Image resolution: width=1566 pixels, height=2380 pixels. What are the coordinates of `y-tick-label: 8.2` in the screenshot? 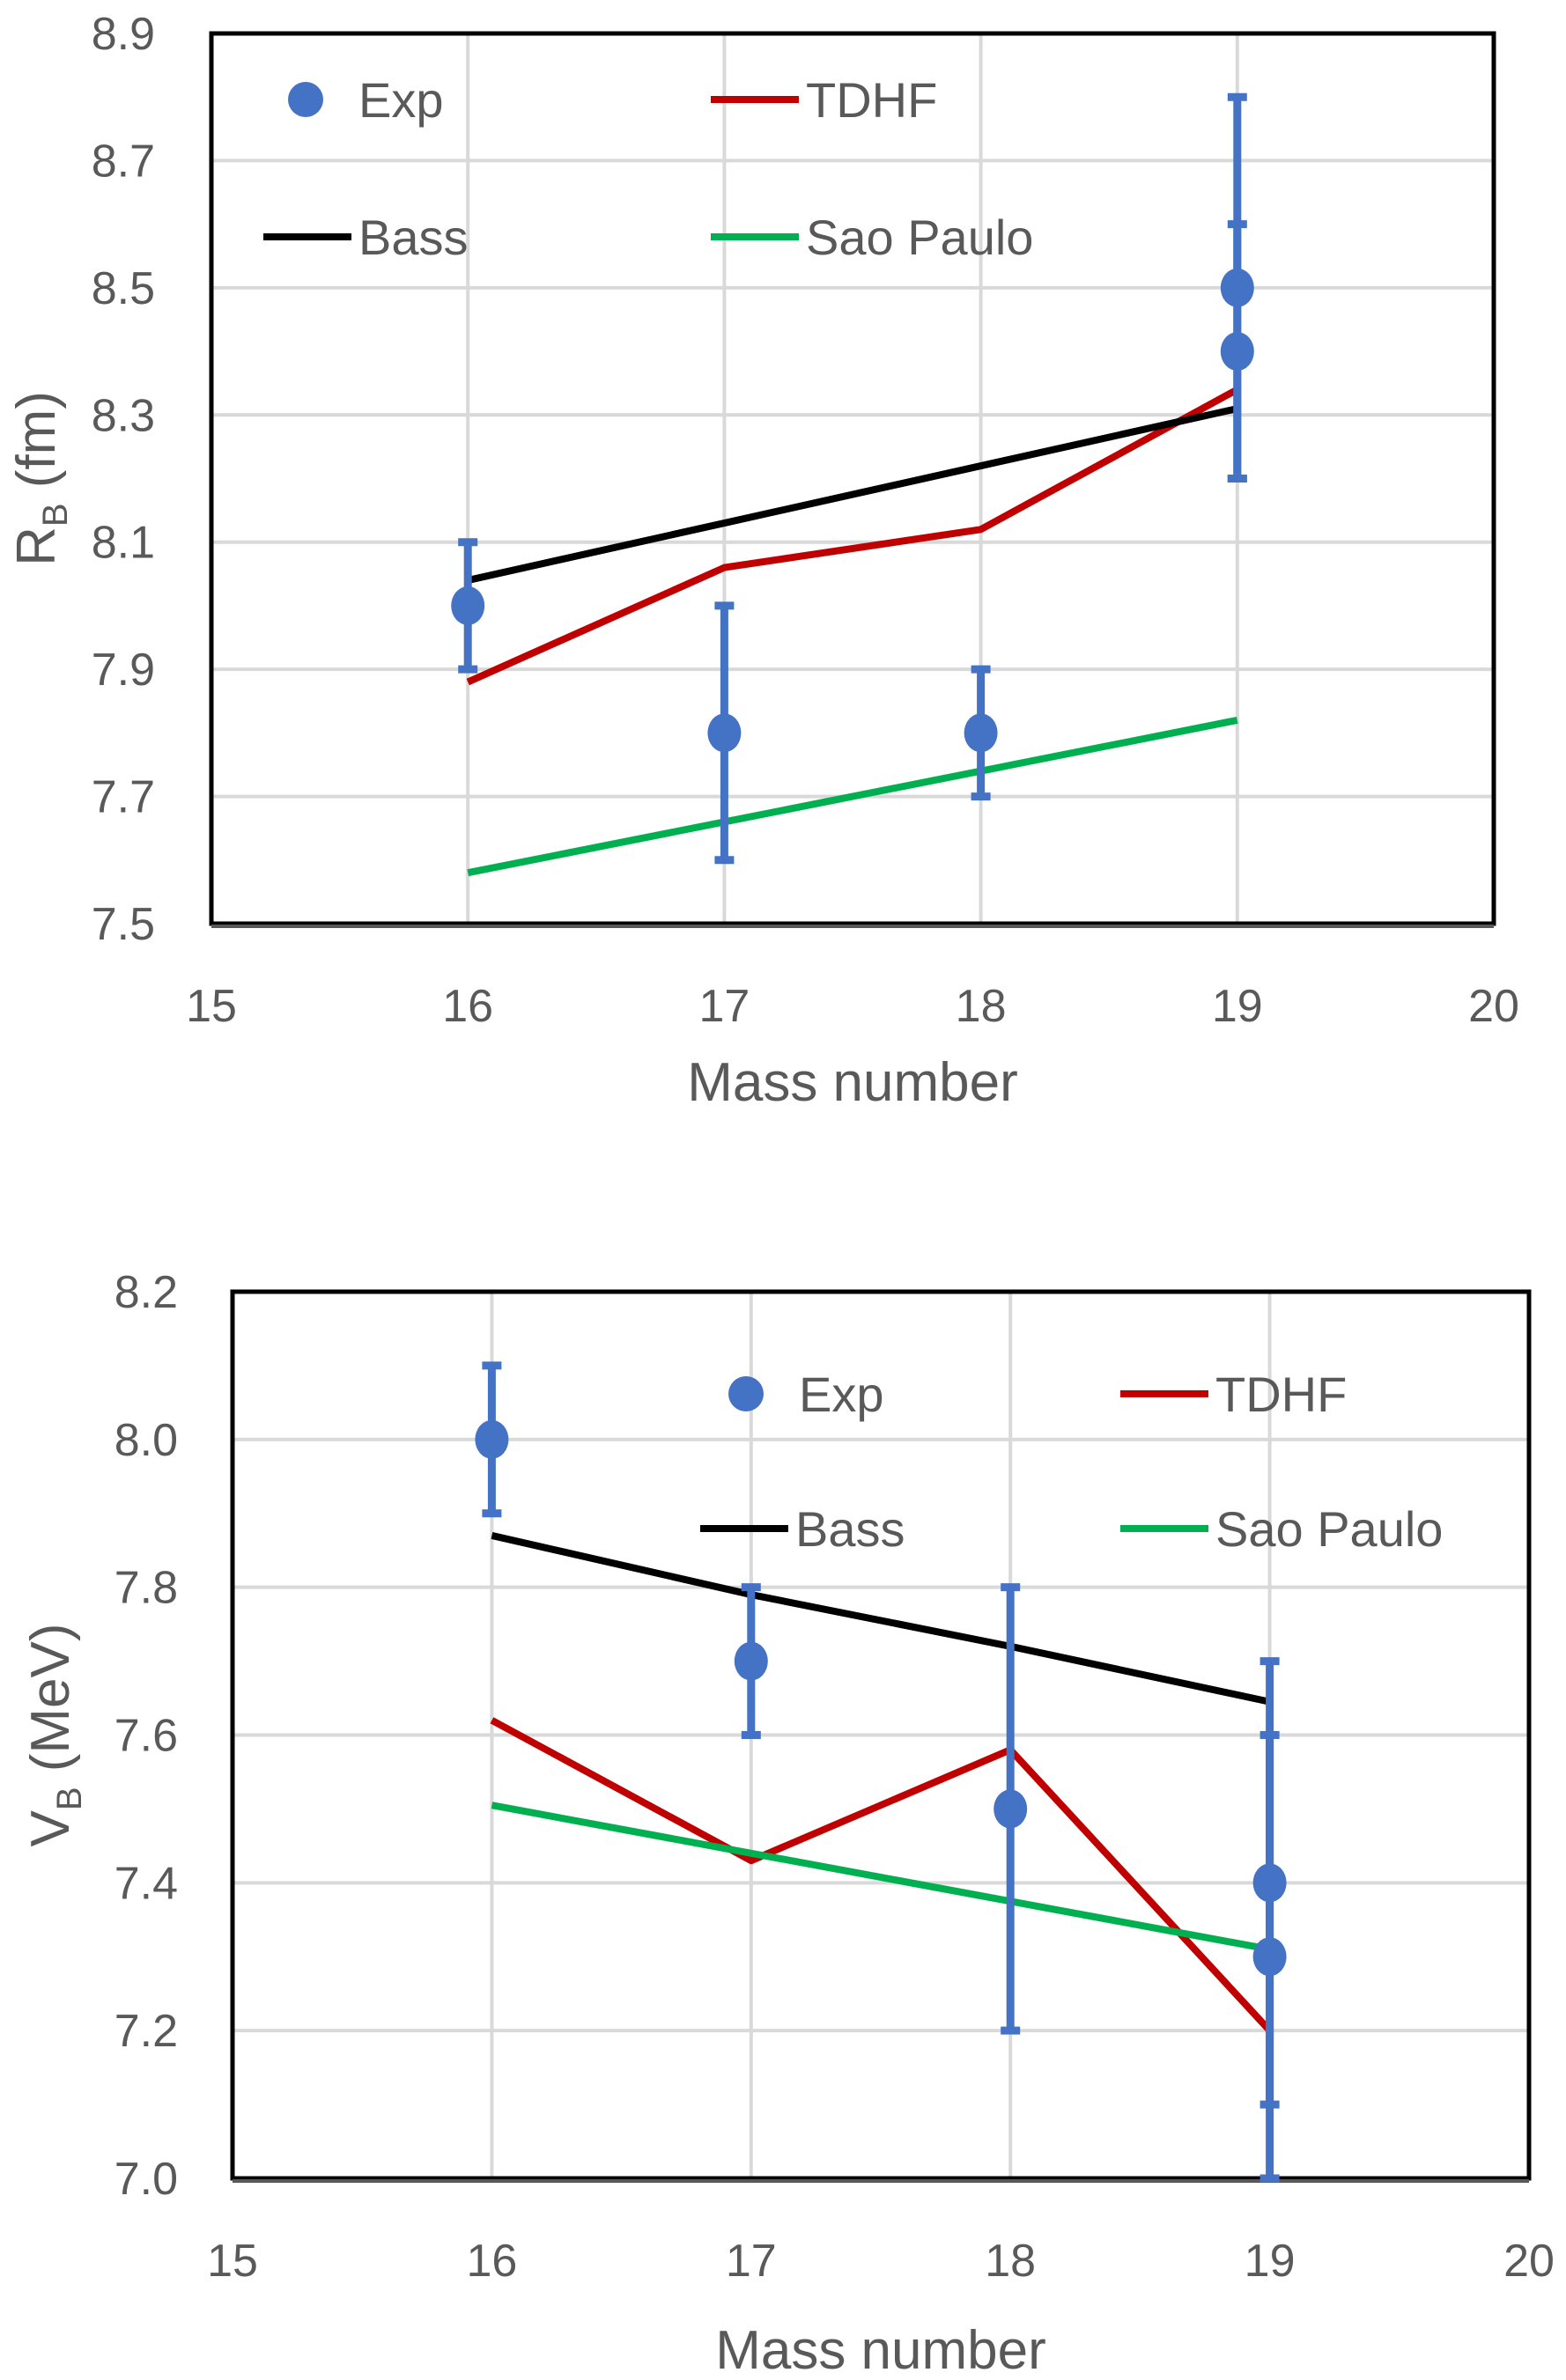 It's located at (146, 1292).